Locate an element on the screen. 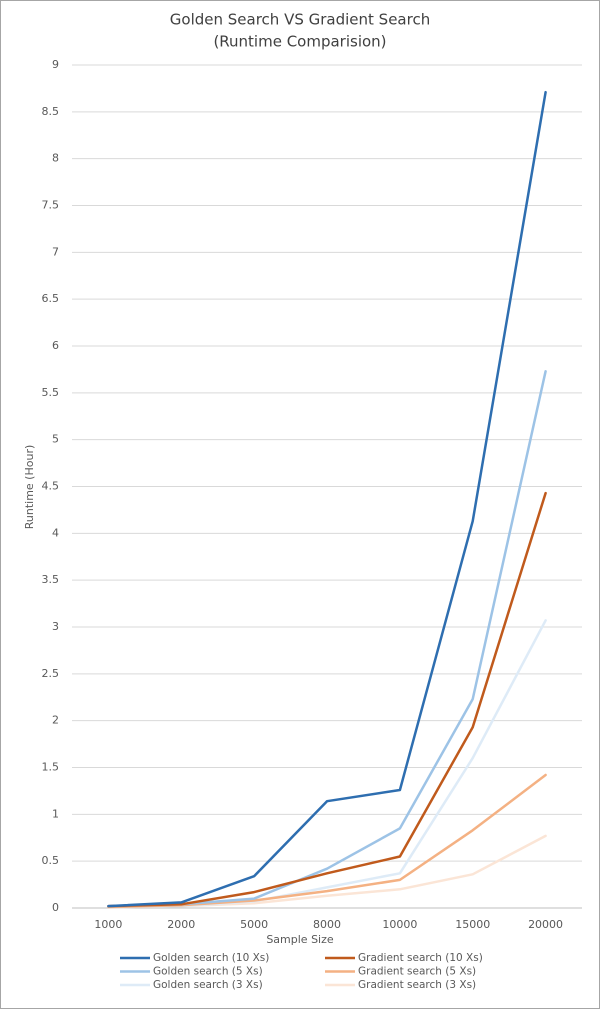 The width and height of the screenshot is (600, 1009). y-tick-label: 0 is located at coordinates (55, 907).